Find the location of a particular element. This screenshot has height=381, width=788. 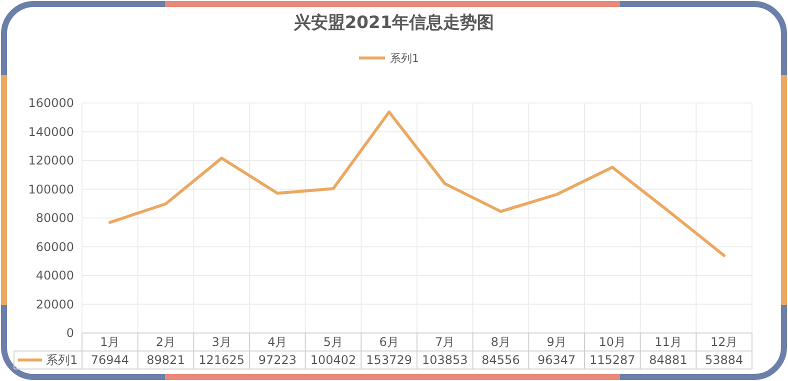

data-label: 121625 is located at coordinates (221, 360).